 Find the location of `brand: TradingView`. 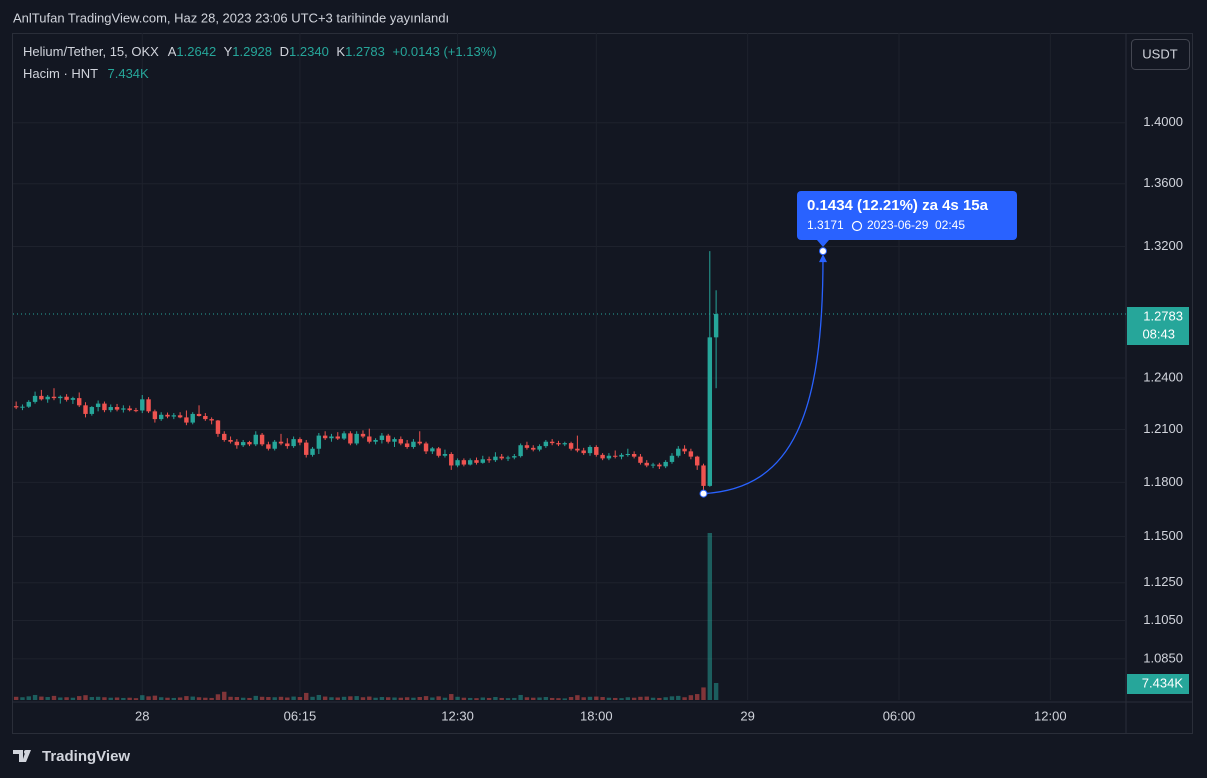

brand: TradingView is located at coordinates (86, 756).